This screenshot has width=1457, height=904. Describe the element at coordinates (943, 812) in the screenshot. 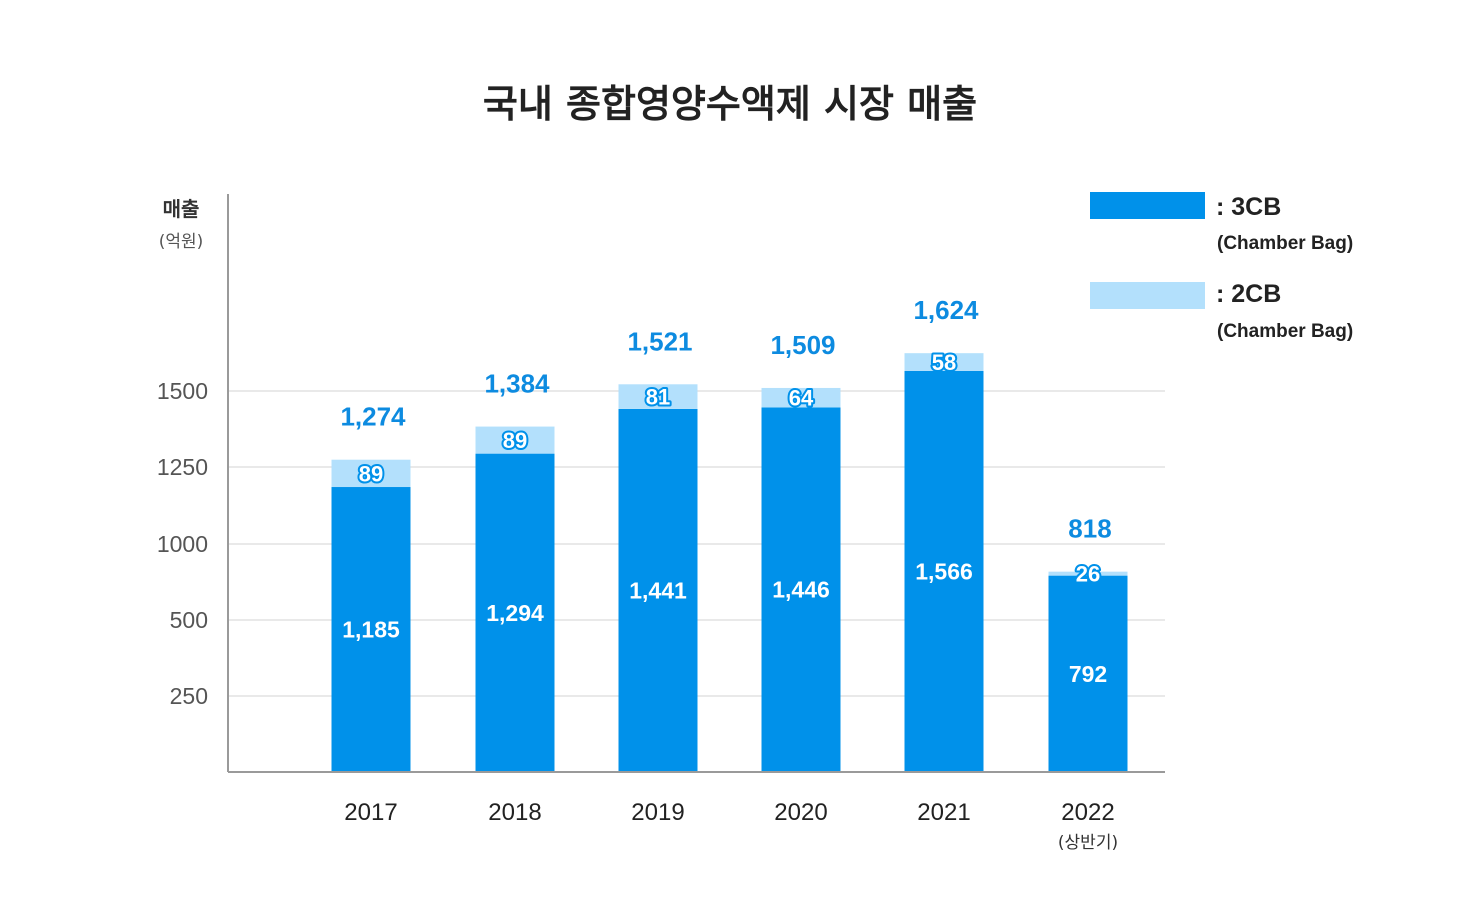

I see `x-tick-label: 2021` at that location.